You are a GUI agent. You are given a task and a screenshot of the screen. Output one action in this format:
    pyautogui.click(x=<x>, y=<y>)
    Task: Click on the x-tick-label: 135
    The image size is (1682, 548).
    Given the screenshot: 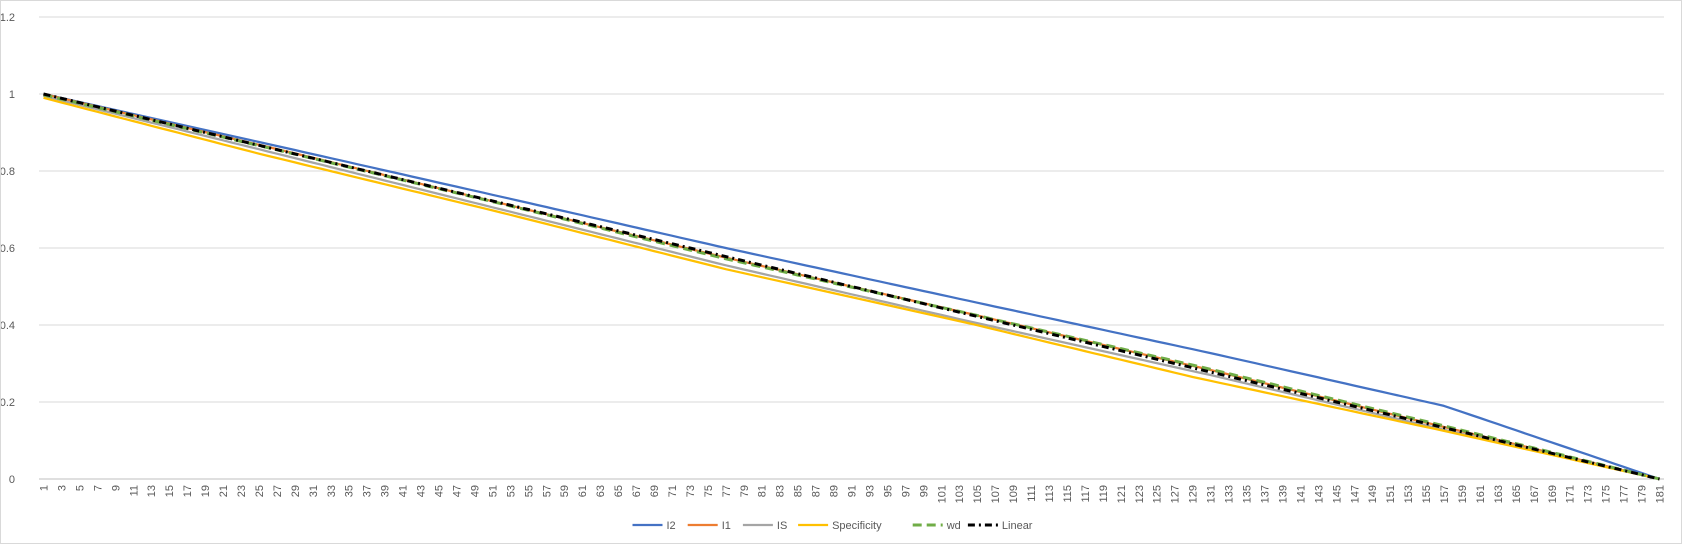 What is the action you would take?
    pyautogui.click(x=1248, y=494)
    